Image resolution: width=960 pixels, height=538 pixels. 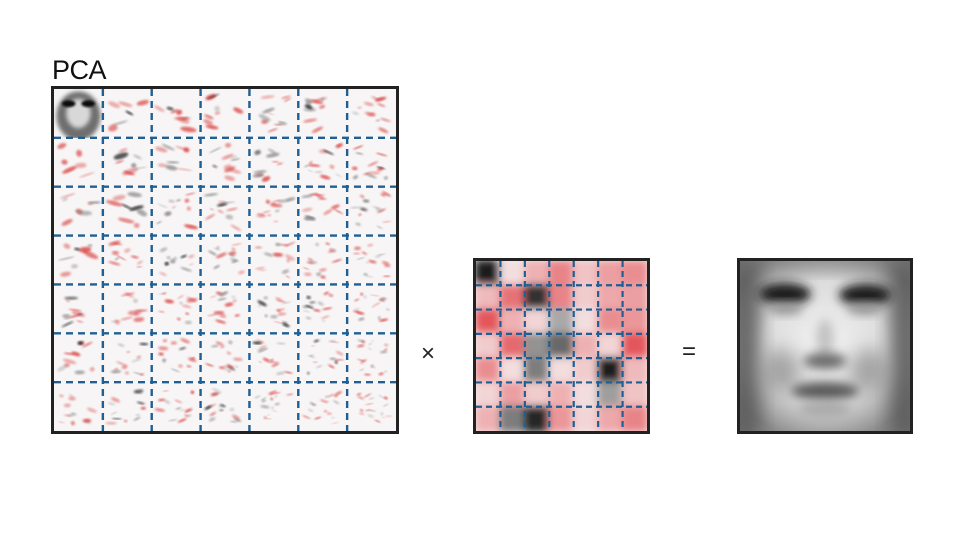 I want to click on face-image, so click(x=825, y=346).